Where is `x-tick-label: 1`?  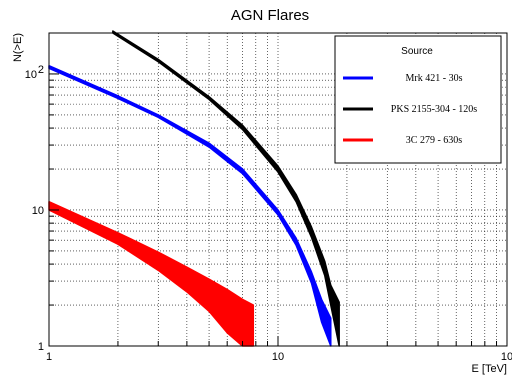 x-tick-label: 1 is located at coordinates (49, 357).